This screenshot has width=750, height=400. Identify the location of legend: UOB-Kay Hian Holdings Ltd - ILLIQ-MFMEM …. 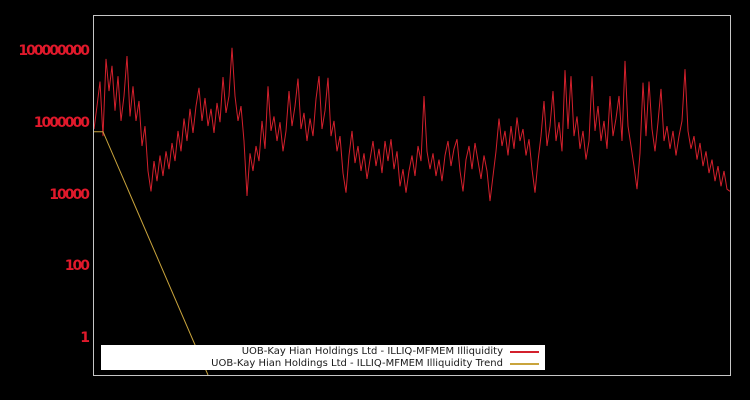
(323, 357).